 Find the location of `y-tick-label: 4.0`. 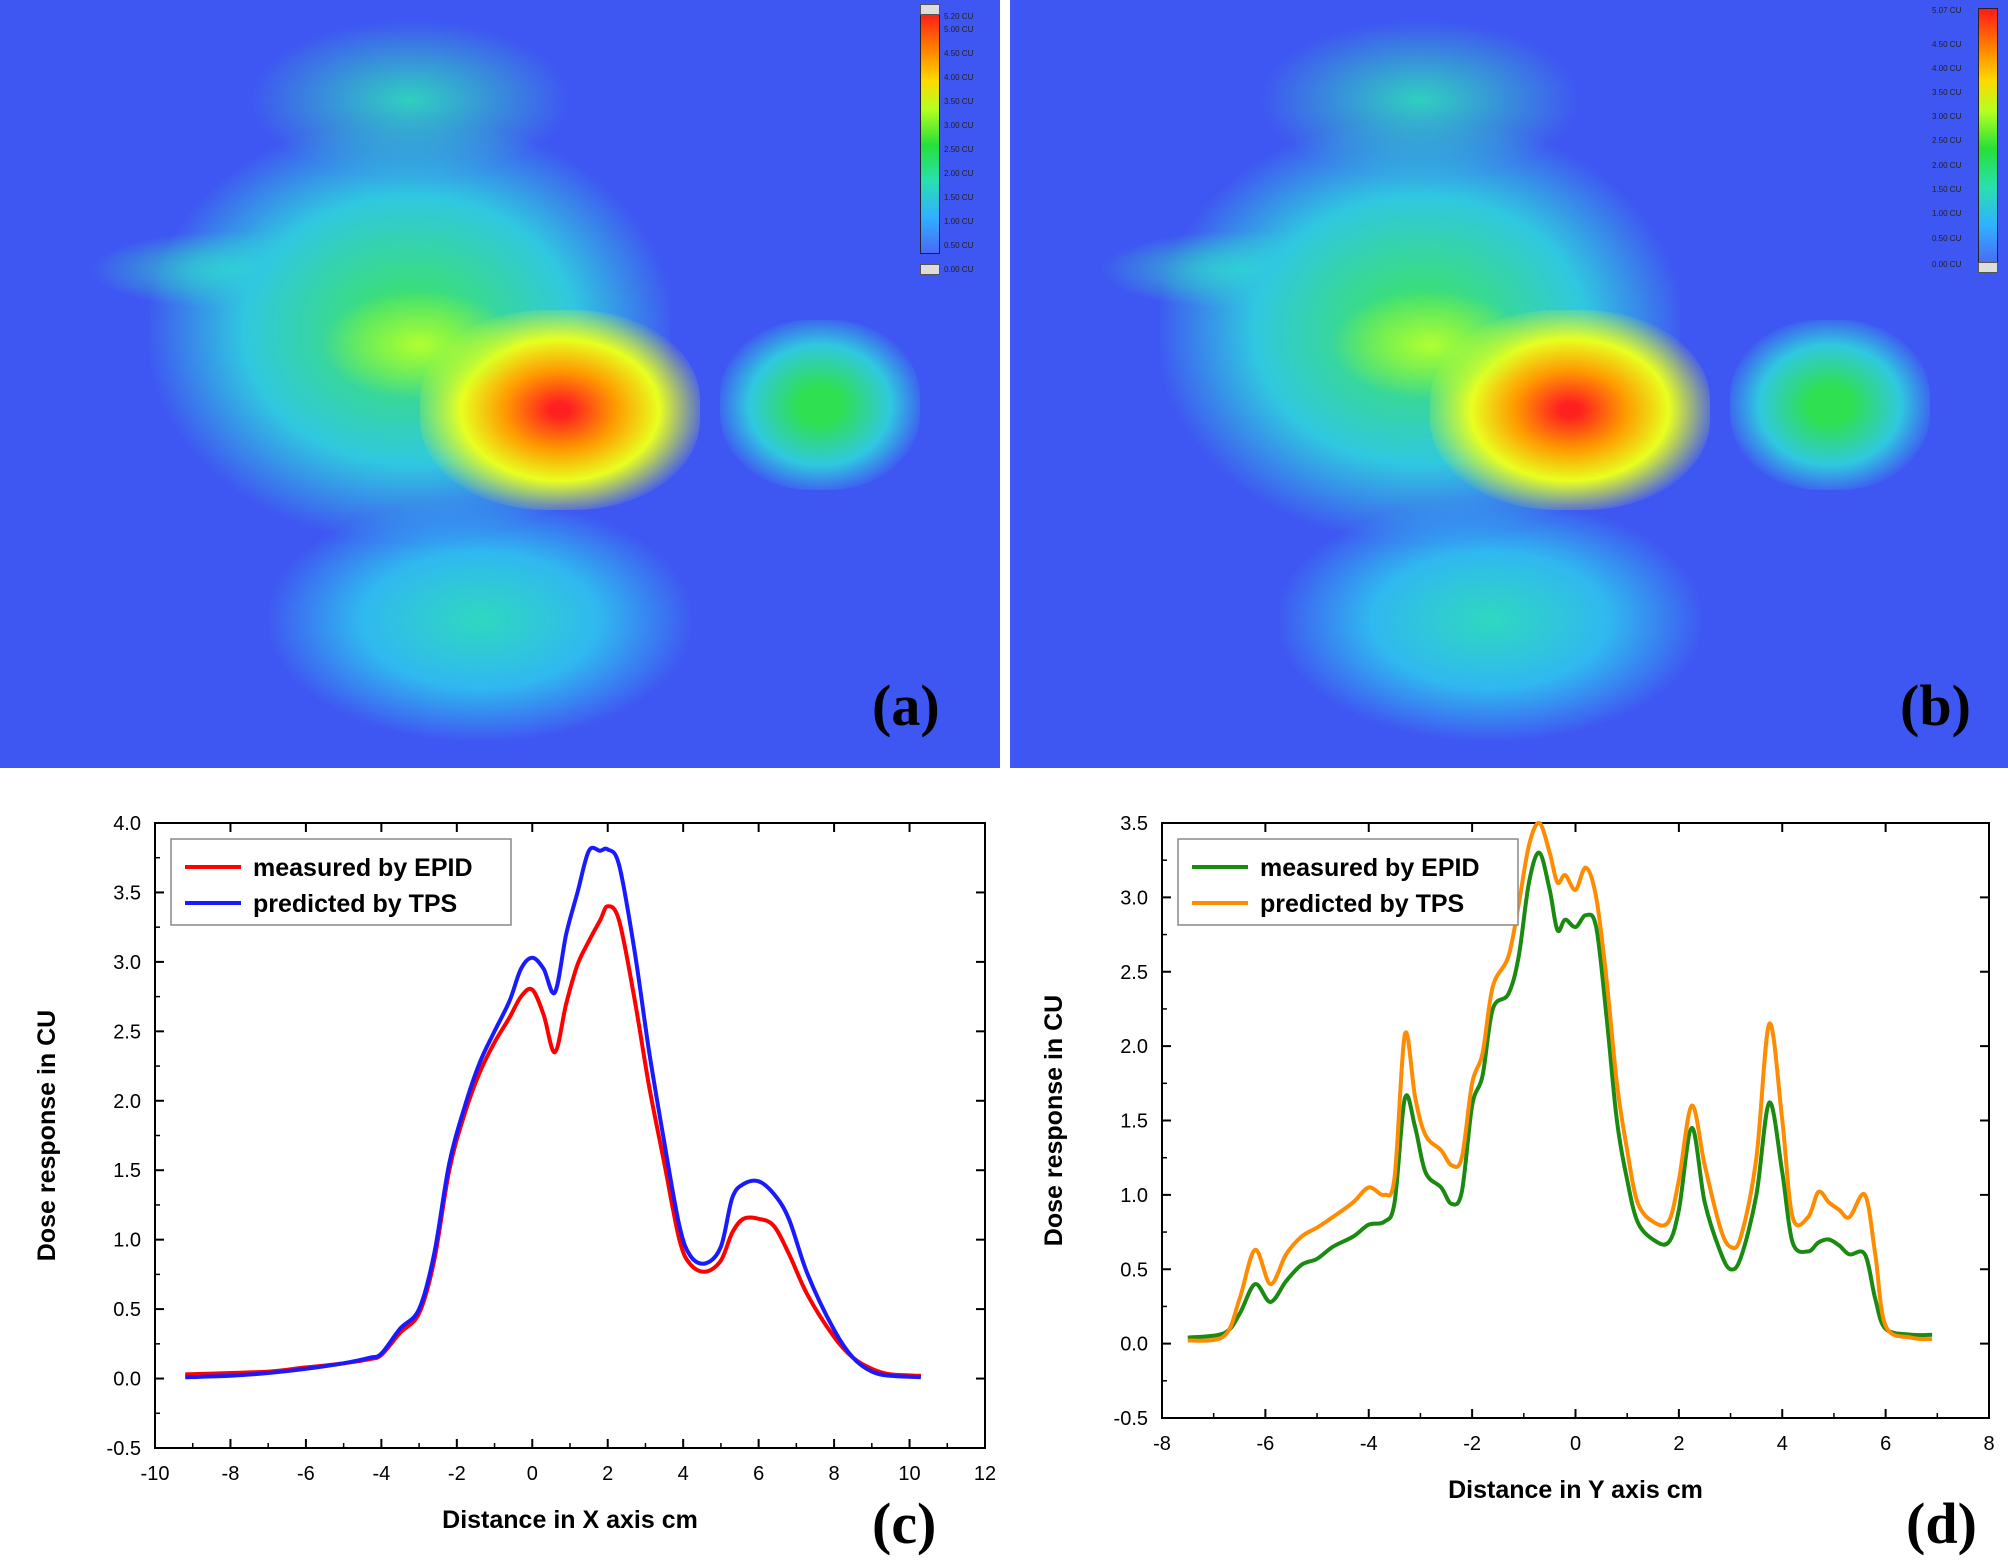

y-tick-label: 4.0 is located at coordinates (127, 824).